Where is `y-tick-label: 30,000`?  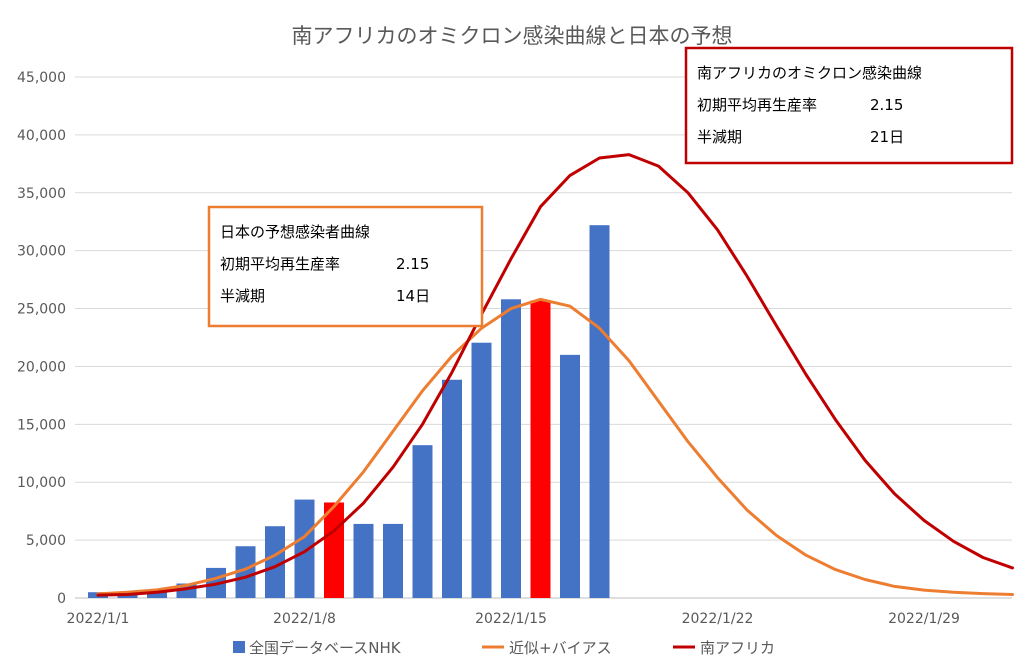
y-tick-label: 30,000 is located at coordinates (41, 252).